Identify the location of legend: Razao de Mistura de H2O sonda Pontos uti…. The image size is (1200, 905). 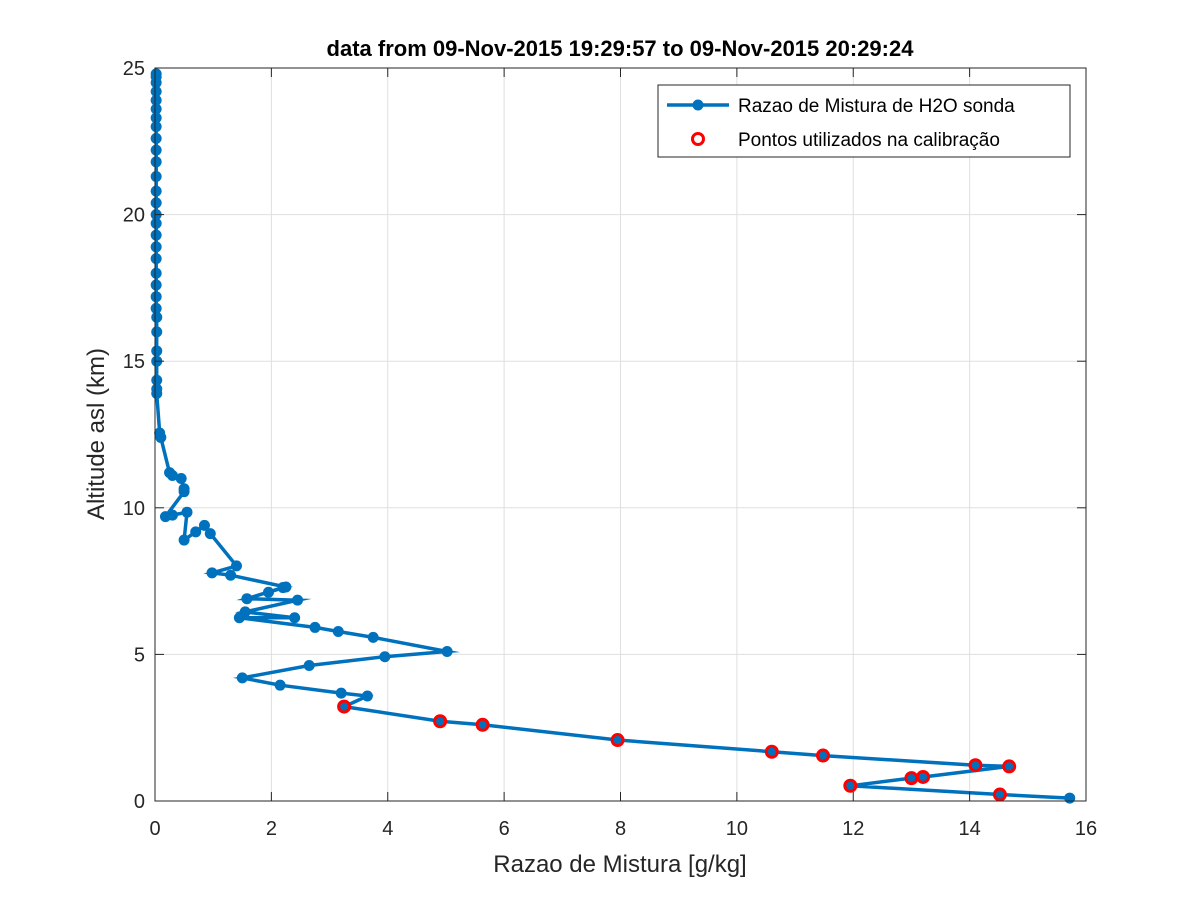
(864, 121).